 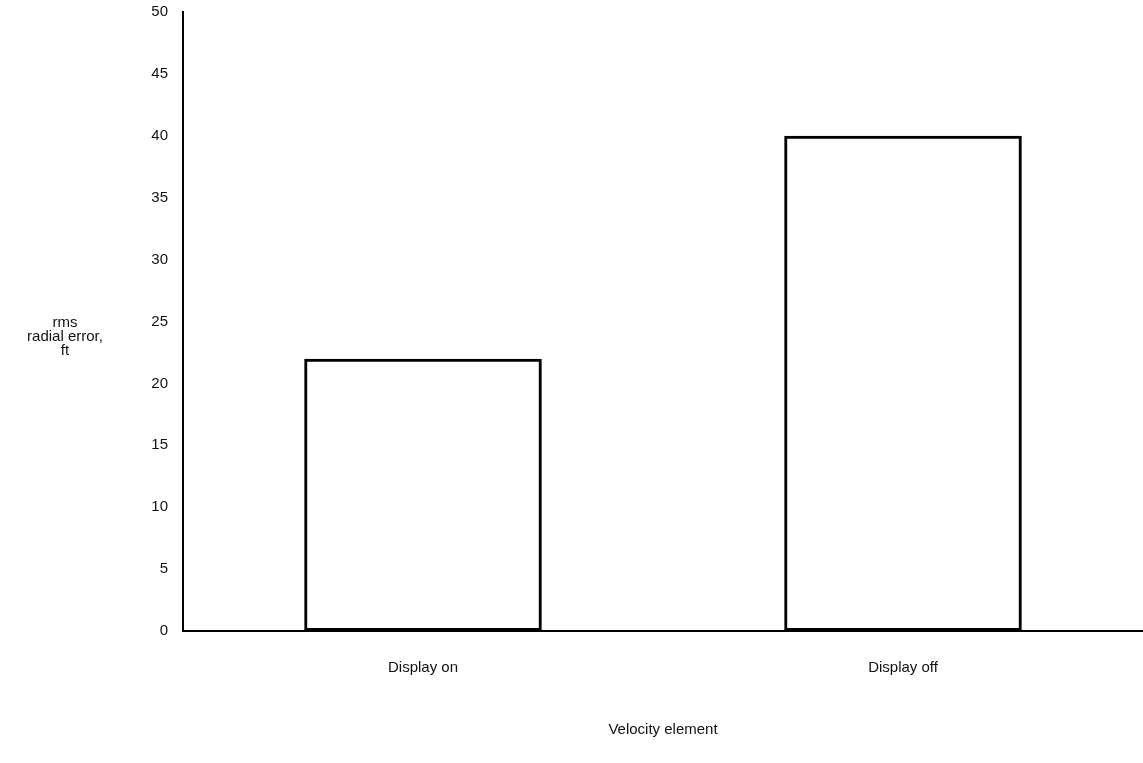 I want to click on y-axis-title: rms radial error, ft, so click(x=65, y=335).